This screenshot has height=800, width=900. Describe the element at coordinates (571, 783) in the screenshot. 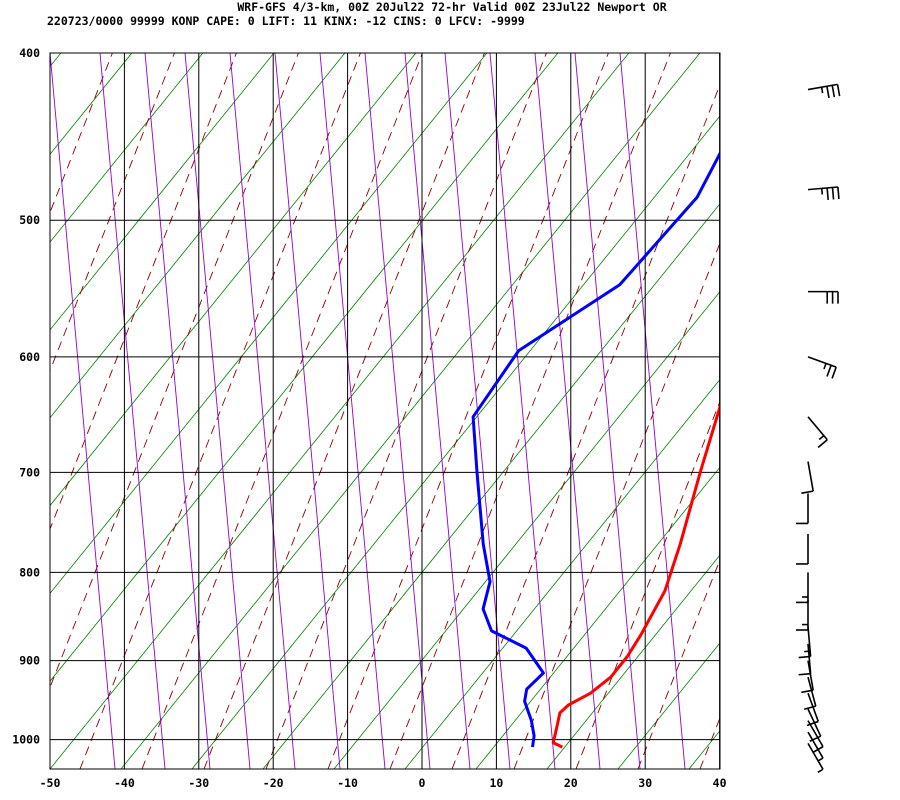

I see `temperature-tick-label: 20` at that location.